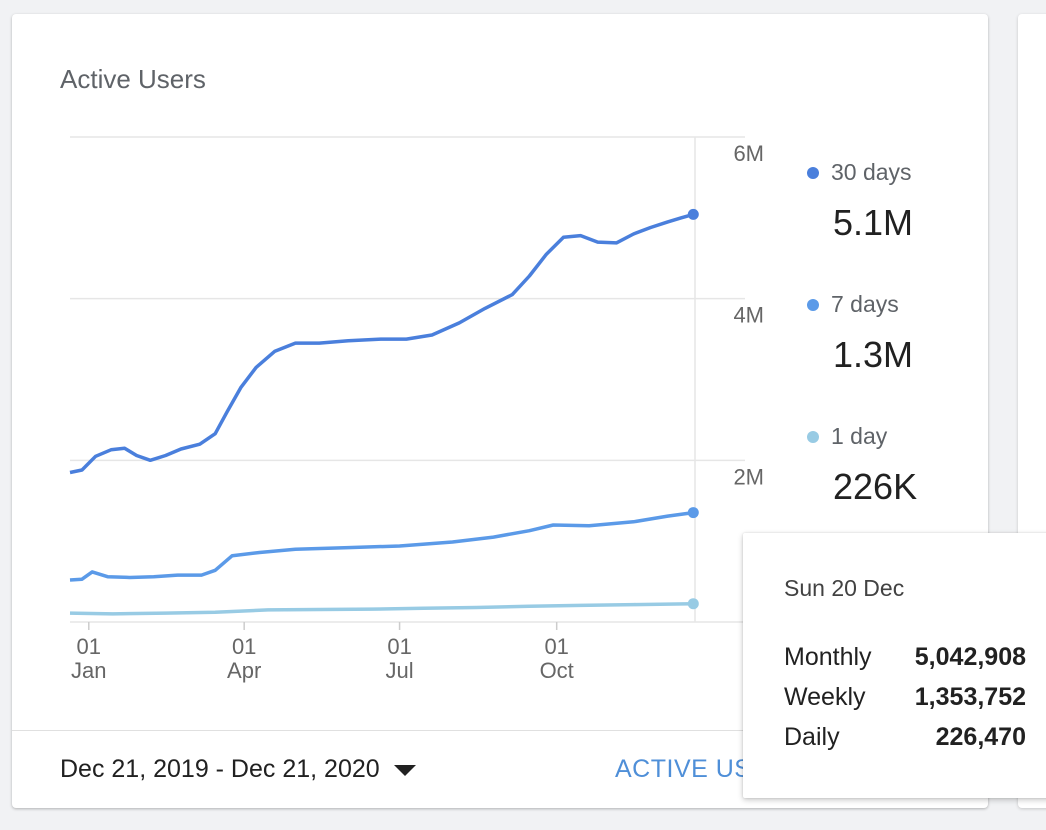  Describe the element at coordinates (400, 670) in the screenshot. I see `x-tick-month: Jul` at that location.